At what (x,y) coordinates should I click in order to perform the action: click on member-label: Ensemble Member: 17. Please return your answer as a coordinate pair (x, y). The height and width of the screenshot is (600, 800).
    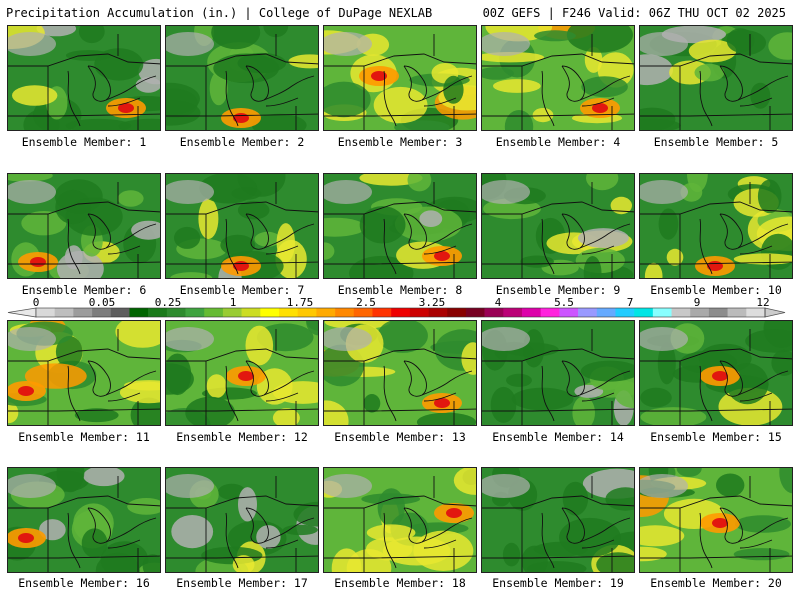
    Looking at the image, I should click on (242, 583).